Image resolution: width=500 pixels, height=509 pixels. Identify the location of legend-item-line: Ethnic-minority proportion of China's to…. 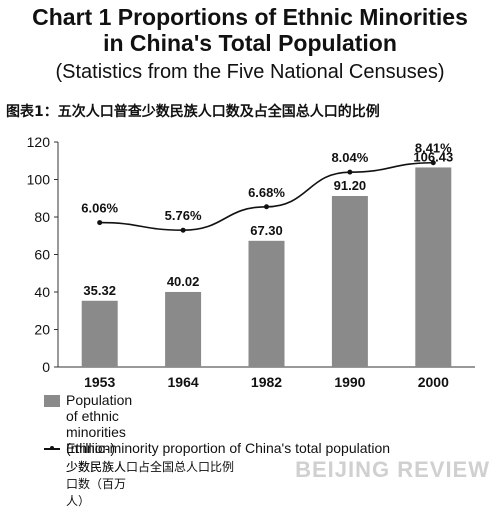
(269, 457).